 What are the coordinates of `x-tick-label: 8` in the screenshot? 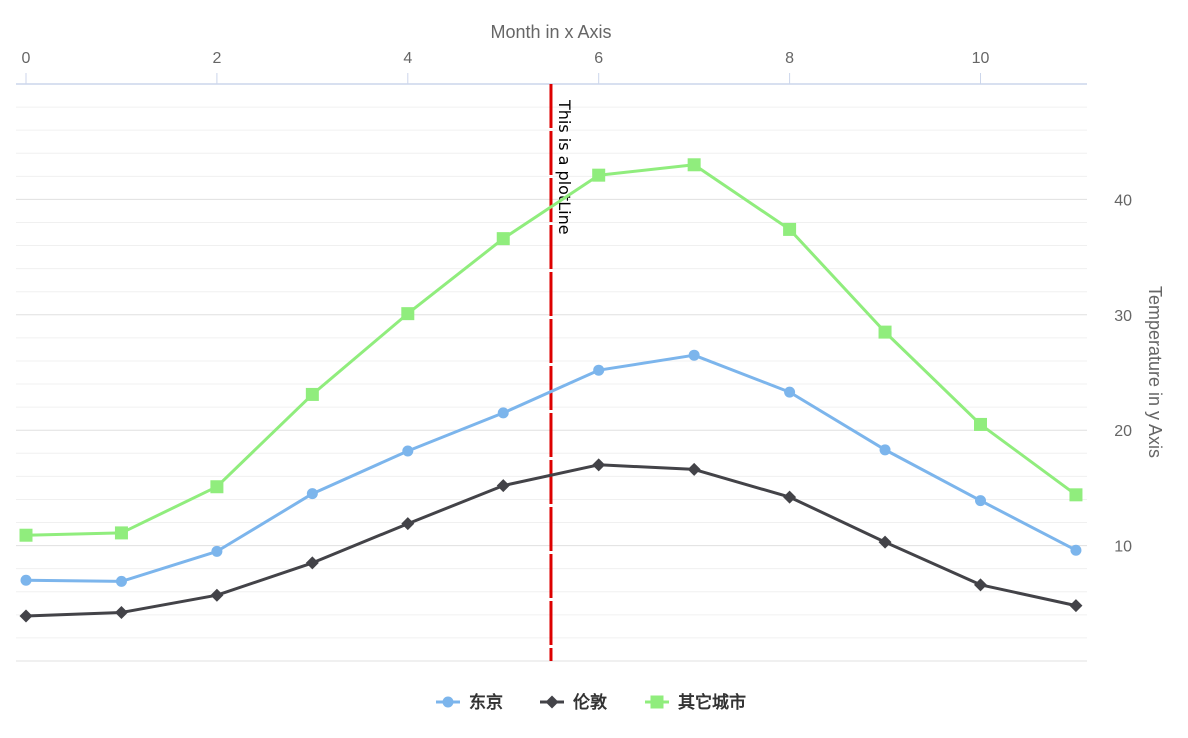 It's located at (789, 58).